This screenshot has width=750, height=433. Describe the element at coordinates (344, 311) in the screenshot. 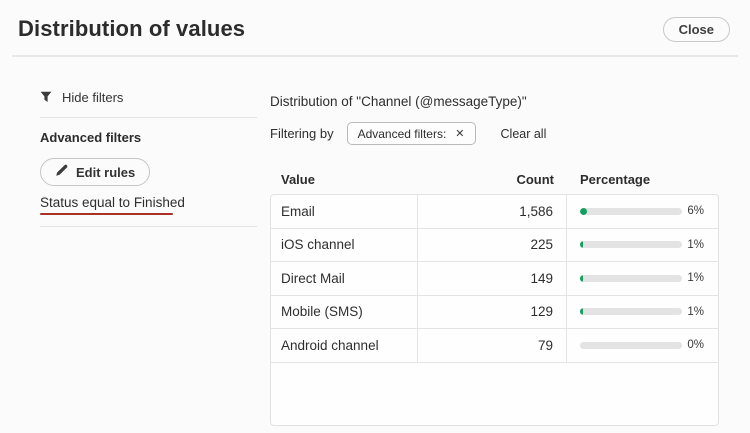

I see `value-cell: Mobile (SMS)` at that location.